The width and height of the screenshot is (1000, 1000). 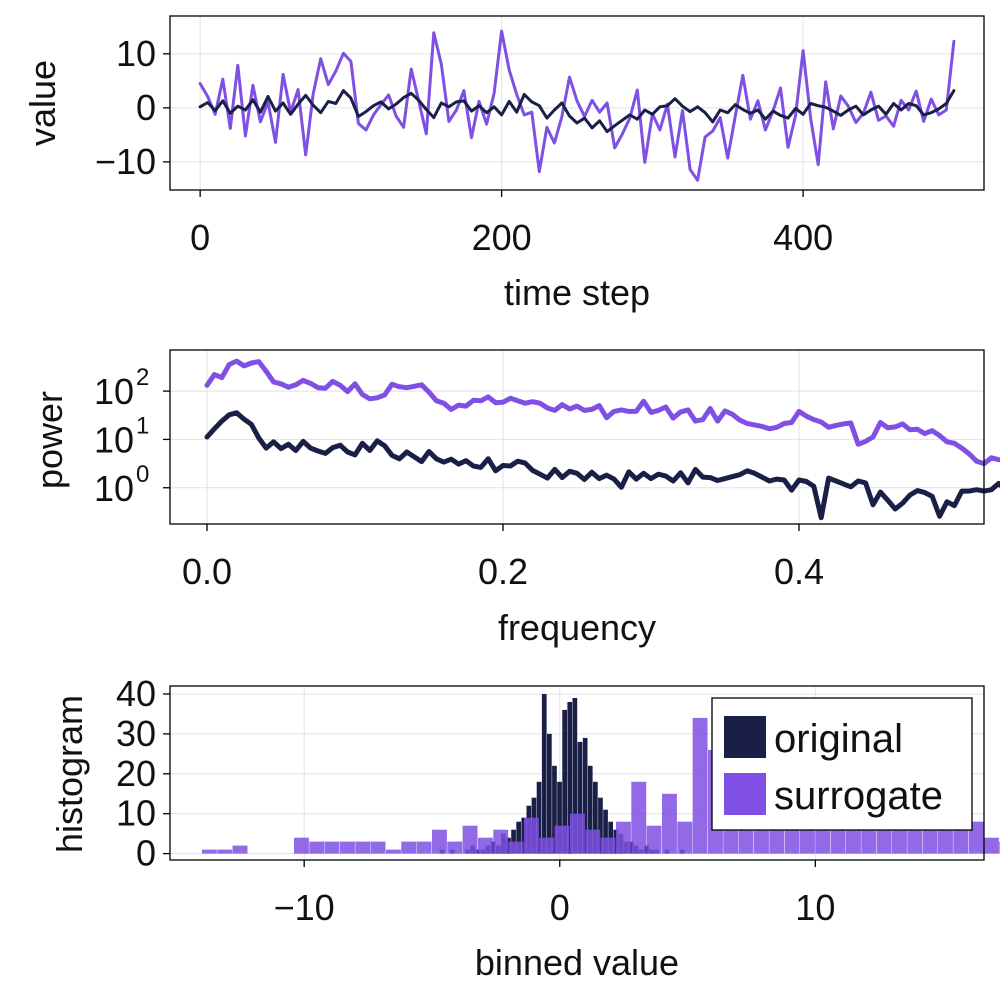 What do you see at coordinates (503, 571) in the screenshot?
I see `x-tick-label: 0.2` at bounding box center [503, 571].